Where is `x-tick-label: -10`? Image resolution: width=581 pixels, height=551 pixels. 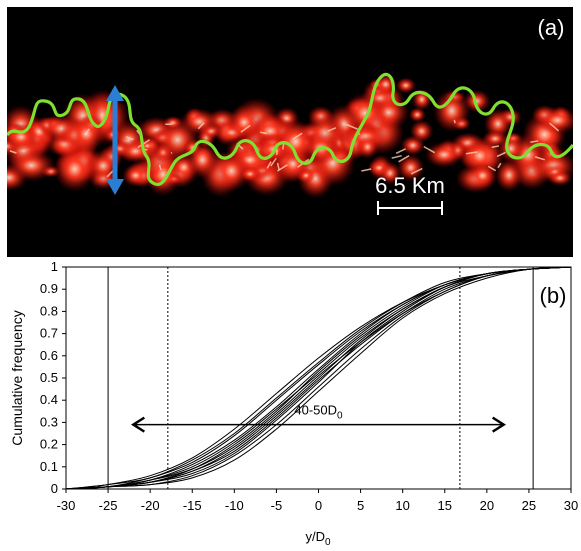 x-tick-label: -10 is located at coordinates (234, 505).